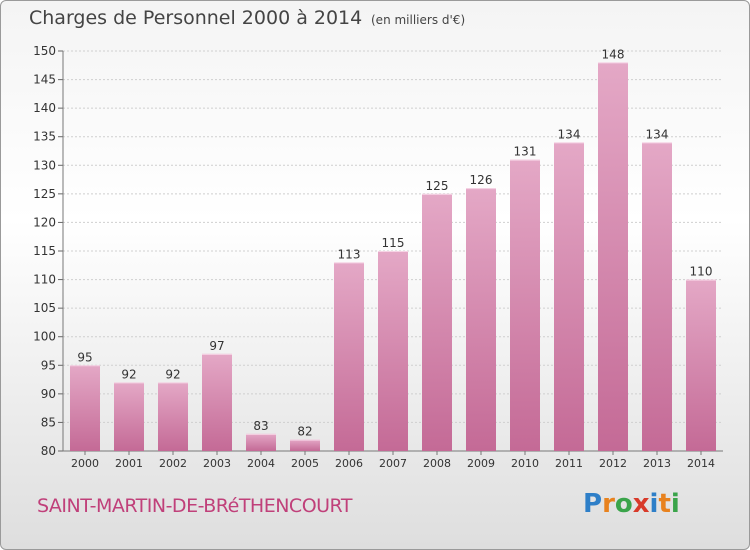 Image resolution: width=750 pixels, height=550 pixels. What do you see at coordinates (304, 432) in the screenshot?
I see `data-label: 82` at bounding box center [304, 432].